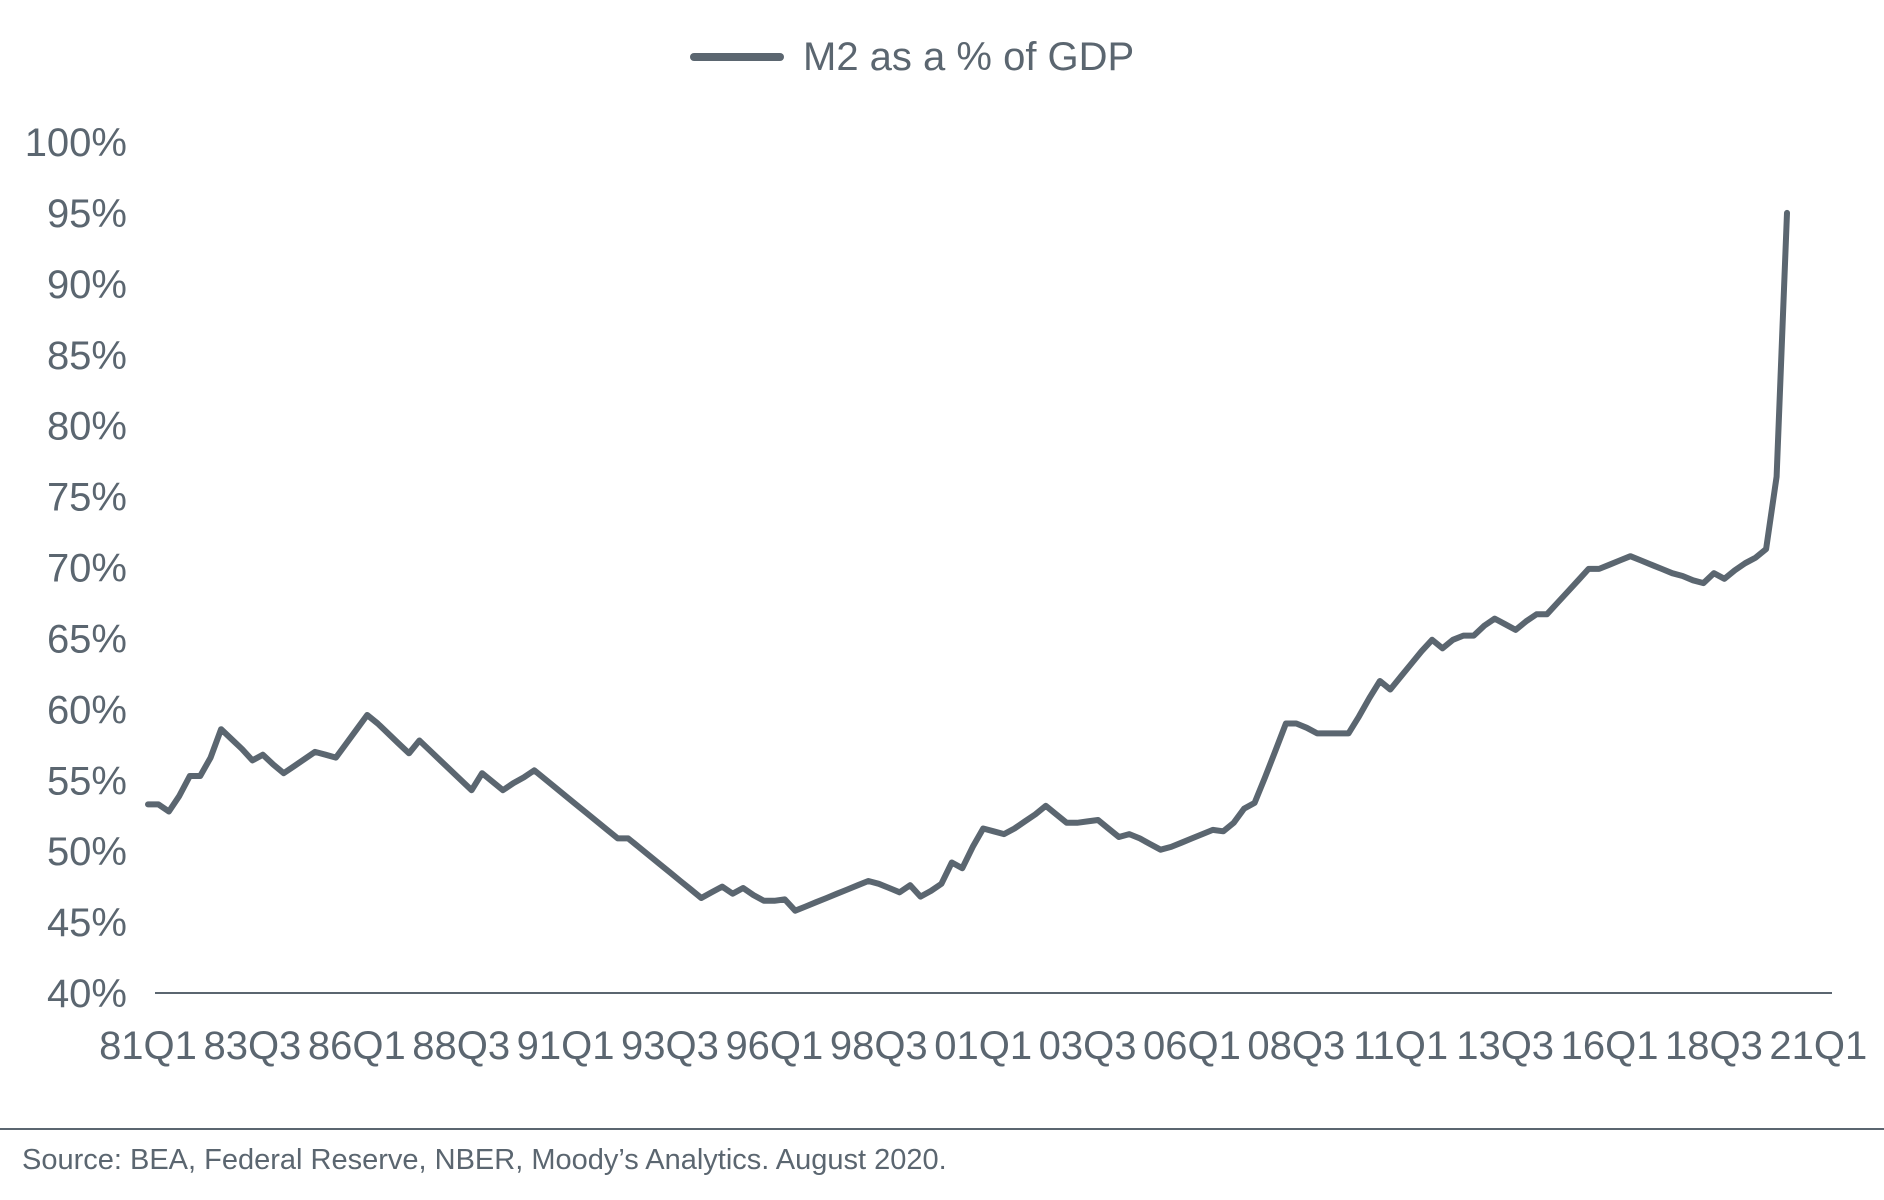 The image size is (1884, 1200). I want to click on x-tick-label: 86Q1, so click(357, 1046).